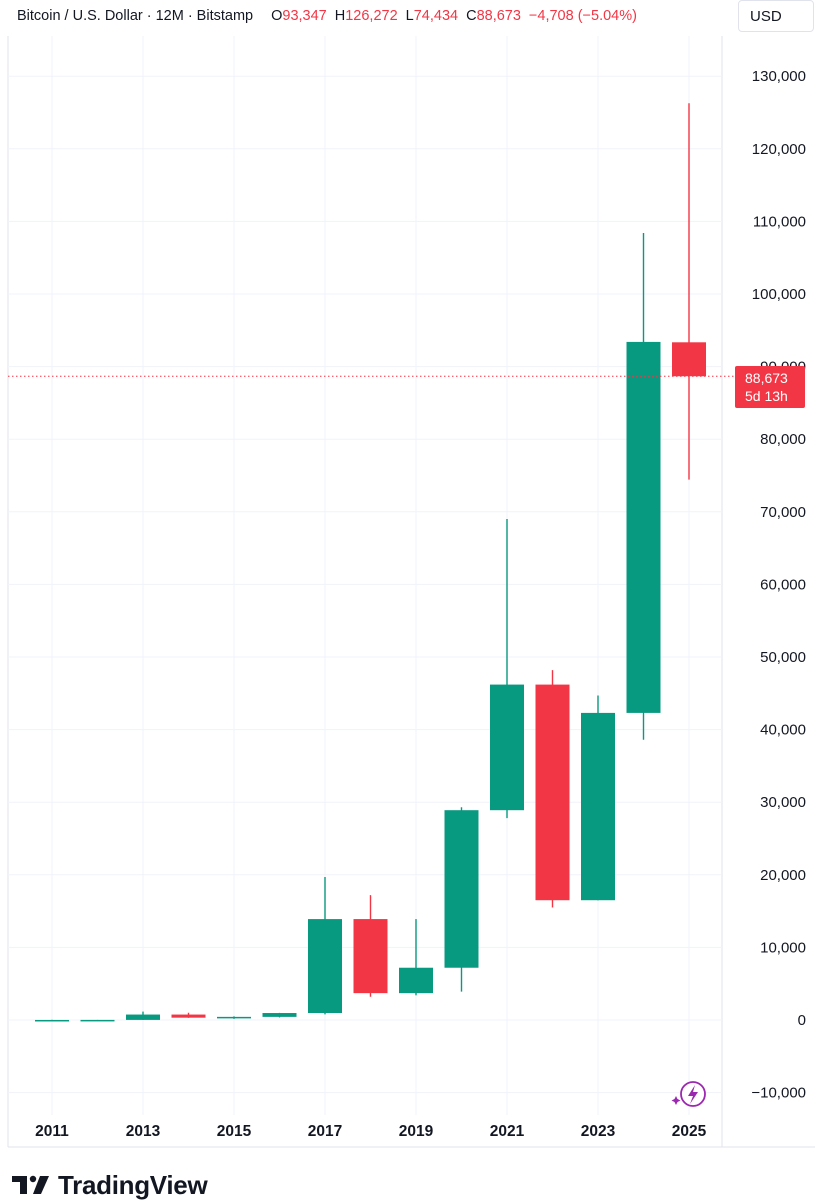 Image resolution: width=827 pixels, height=1202 pixels. What do you see at coordinates (416, 1131) in the screenshot?
I see `x-tick-label: 2019` at bounding box center [416, 1131].